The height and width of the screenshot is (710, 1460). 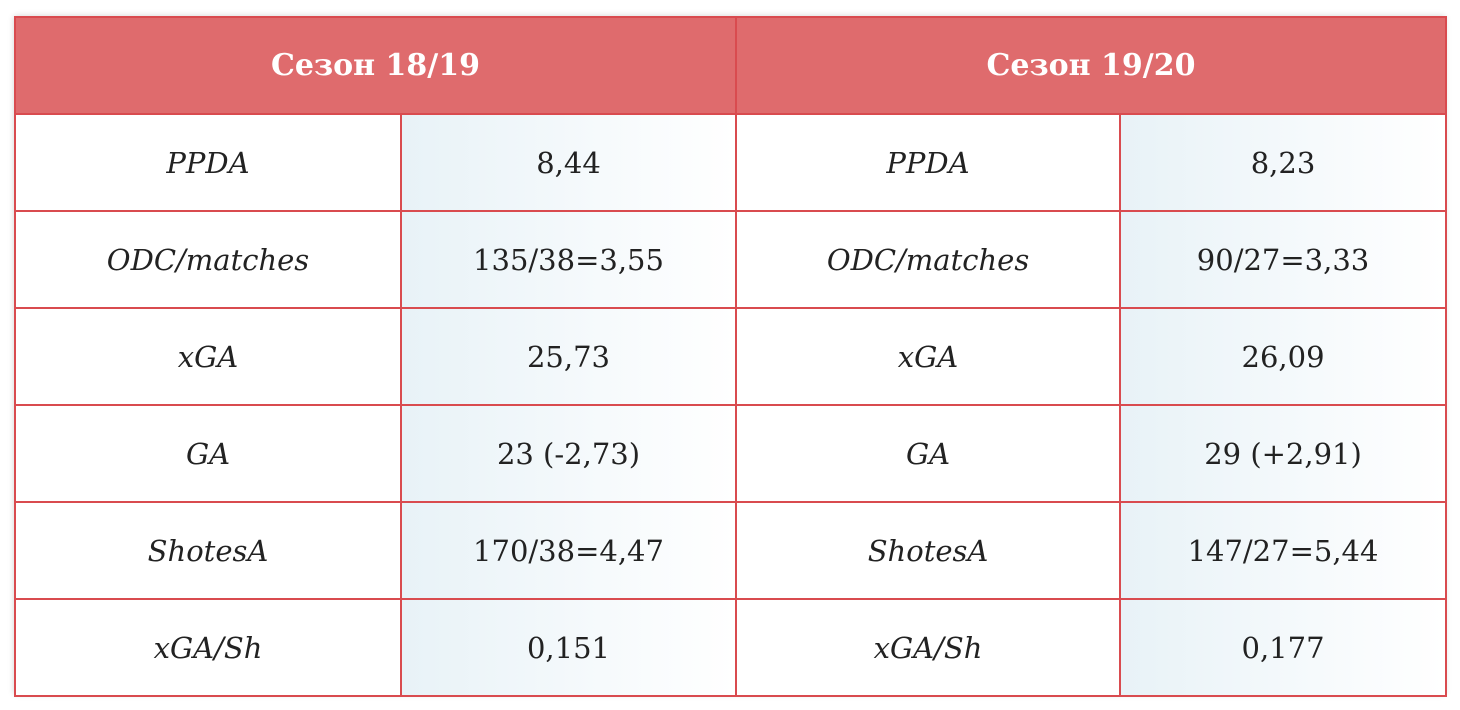 I want to click on value-cell-right: 26,09, so click(x=1283, y=356).